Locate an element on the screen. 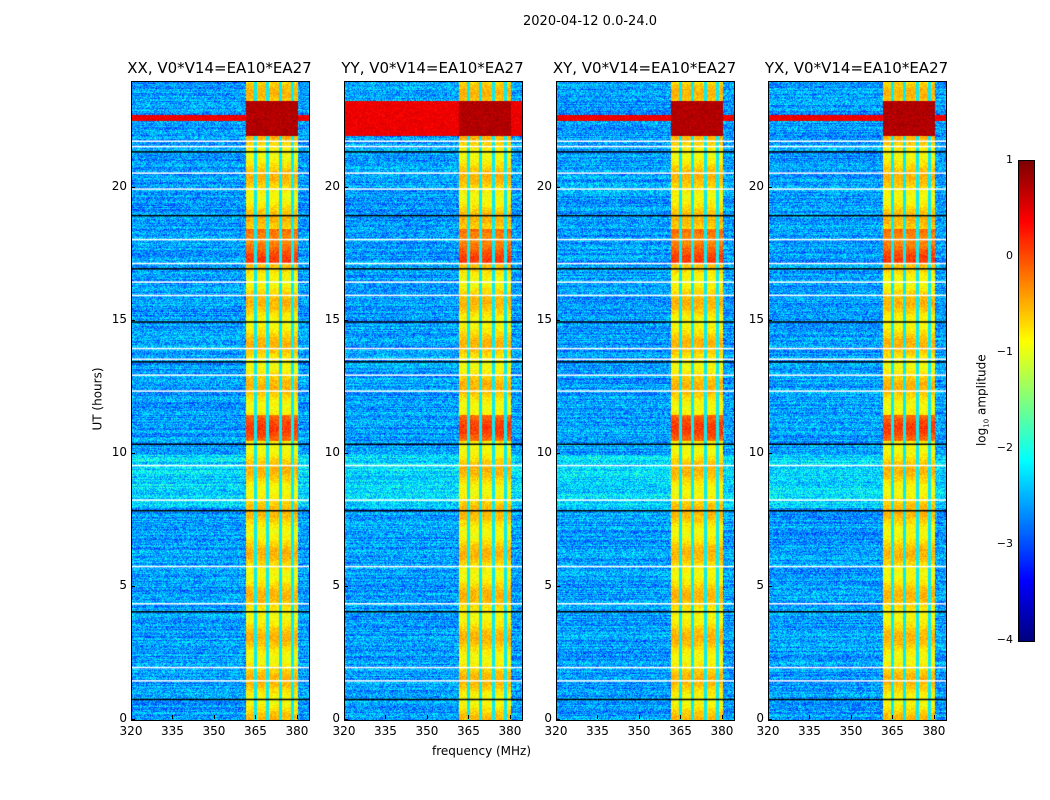 This screenshot has height=800, width=1050. x-axis-label: frequency (MHz) is located at coordinates (482, 751).